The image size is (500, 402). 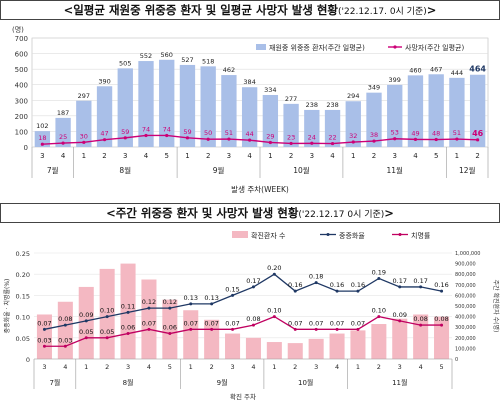 What do you see at coordinates (352, 236) in the screenshot?
I see `chart2-legend-label-severity: 중증화율` at bounding box center [352, 236].